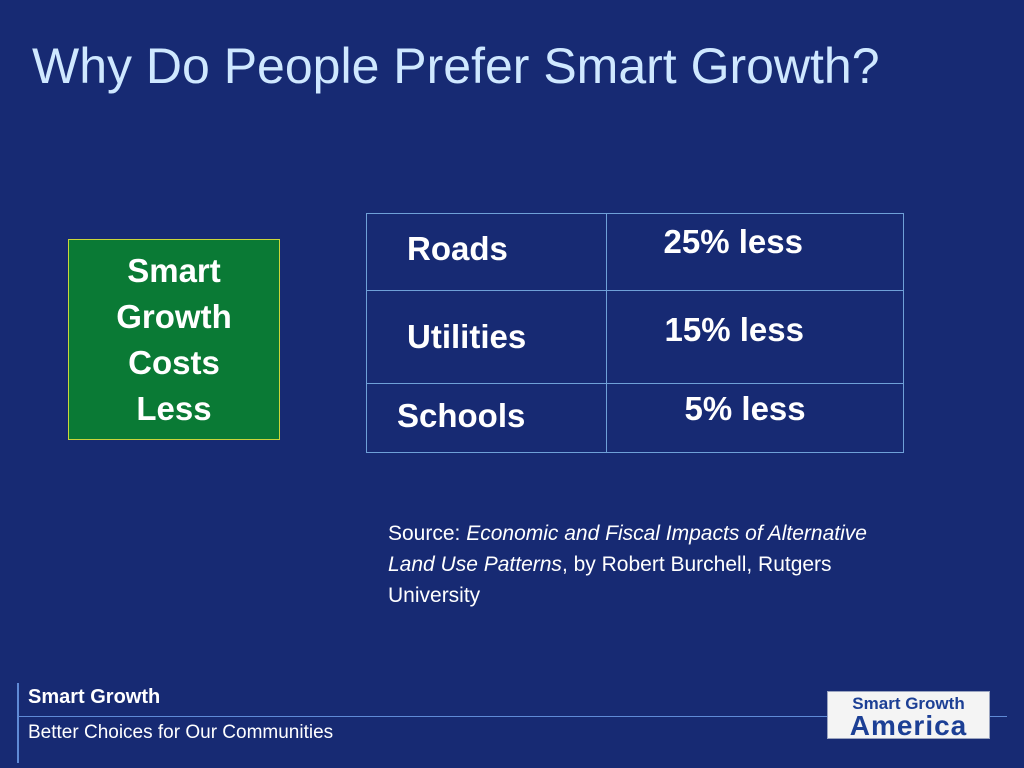 The width and height of the screenshot is (1024, 768). I want to click on highlight-line: Smart, so click(174, 270).